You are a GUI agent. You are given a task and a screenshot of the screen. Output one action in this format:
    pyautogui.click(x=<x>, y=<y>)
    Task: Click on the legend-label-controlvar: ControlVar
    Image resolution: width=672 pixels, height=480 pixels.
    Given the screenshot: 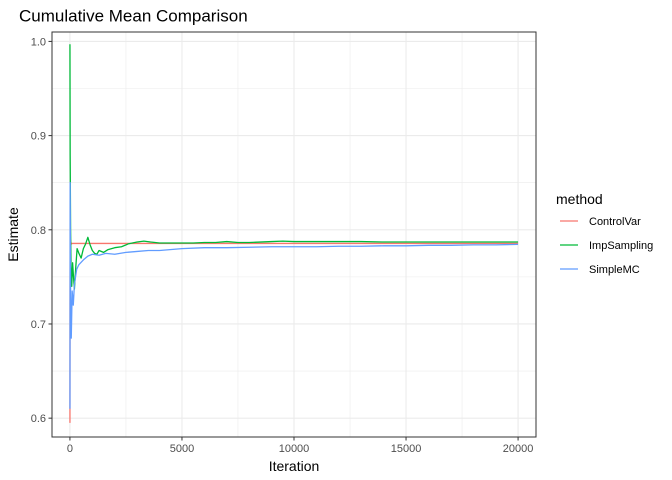 What is the action you would take?
    pyautogui.click(x=615, y=222)
    